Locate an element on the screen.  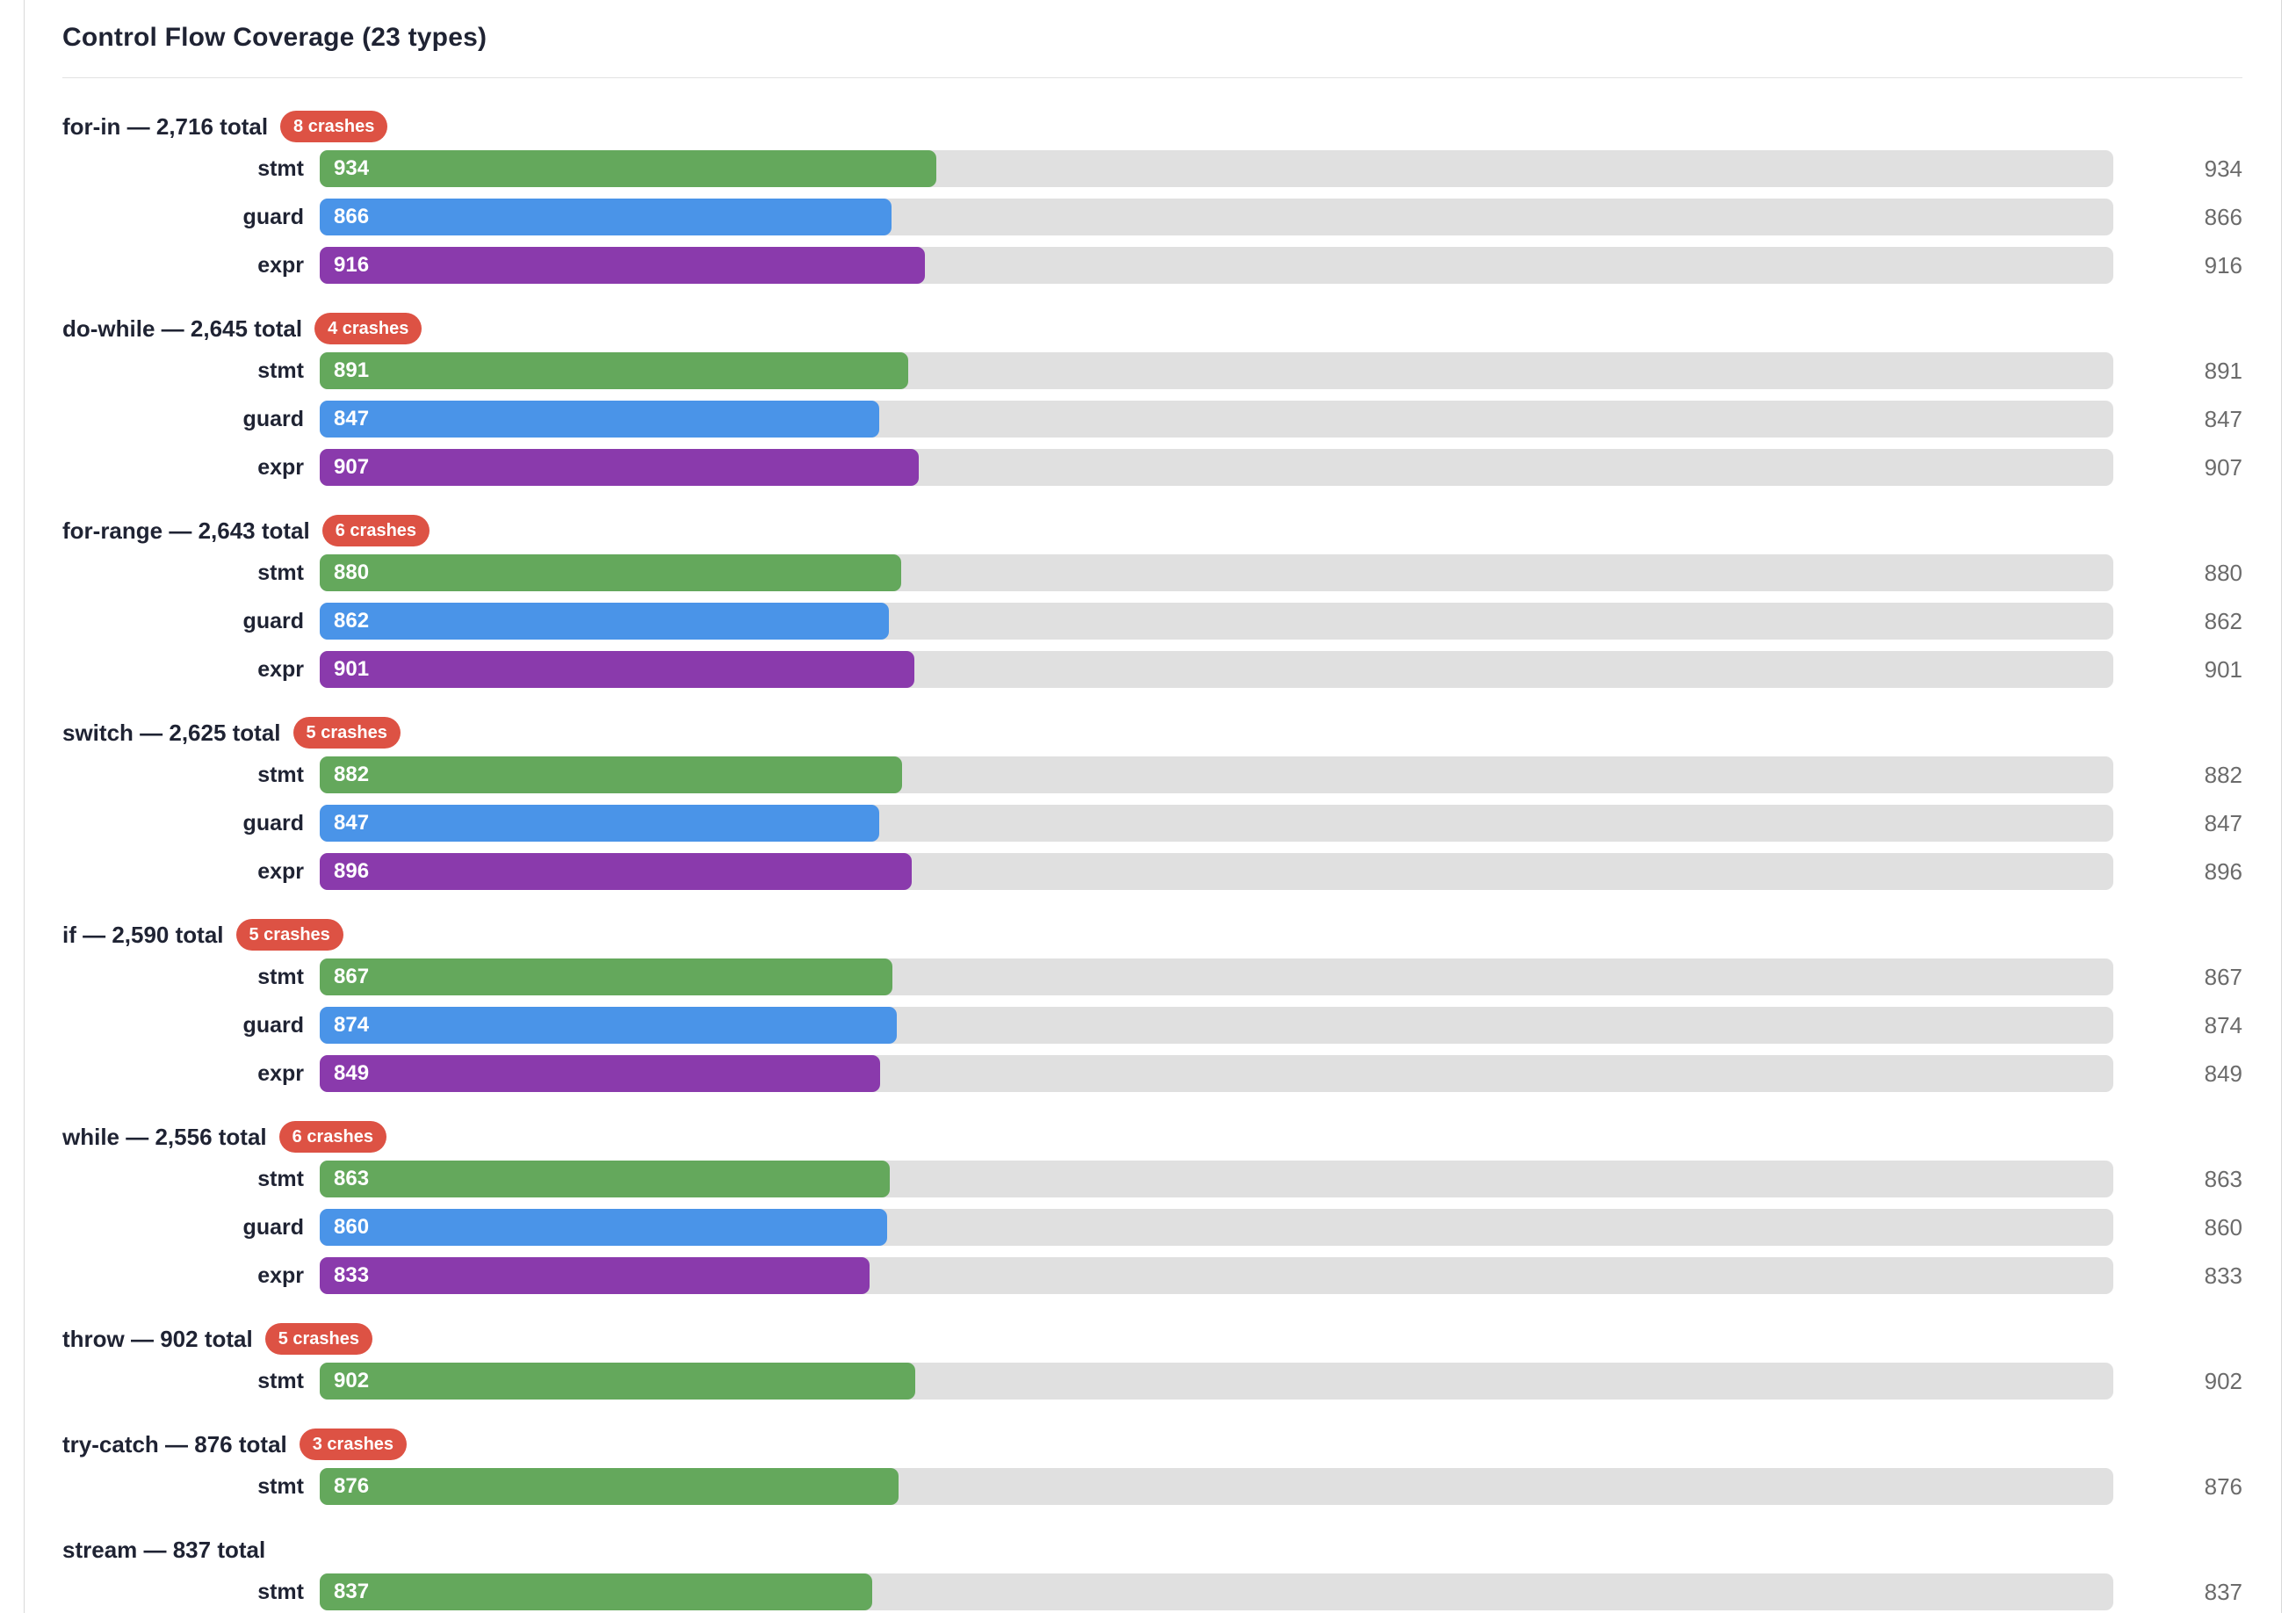
bar-value-label: 880 is located at coordinates (352, 572).